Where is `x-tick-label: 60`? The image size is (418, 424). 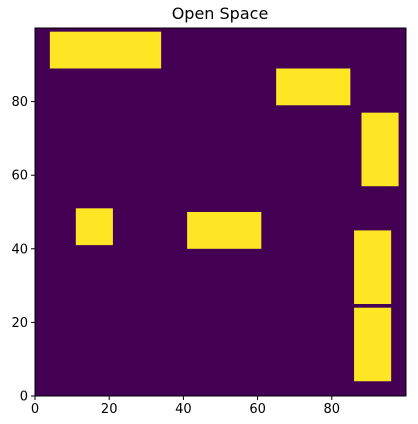
x-tick-label: 60 is located at coordinates (257, 409).